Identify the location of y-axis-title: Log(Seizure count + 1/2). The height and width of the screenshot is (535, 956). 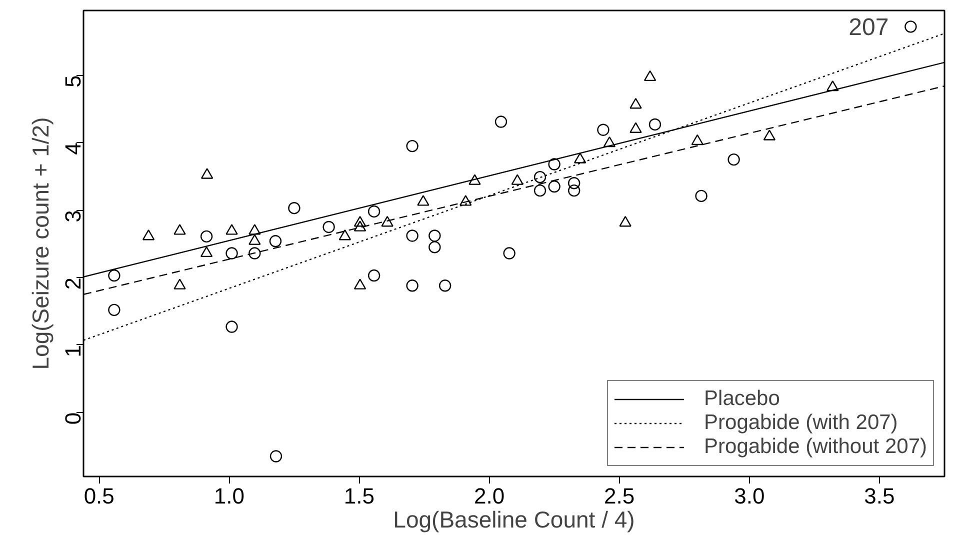
(41, 243).